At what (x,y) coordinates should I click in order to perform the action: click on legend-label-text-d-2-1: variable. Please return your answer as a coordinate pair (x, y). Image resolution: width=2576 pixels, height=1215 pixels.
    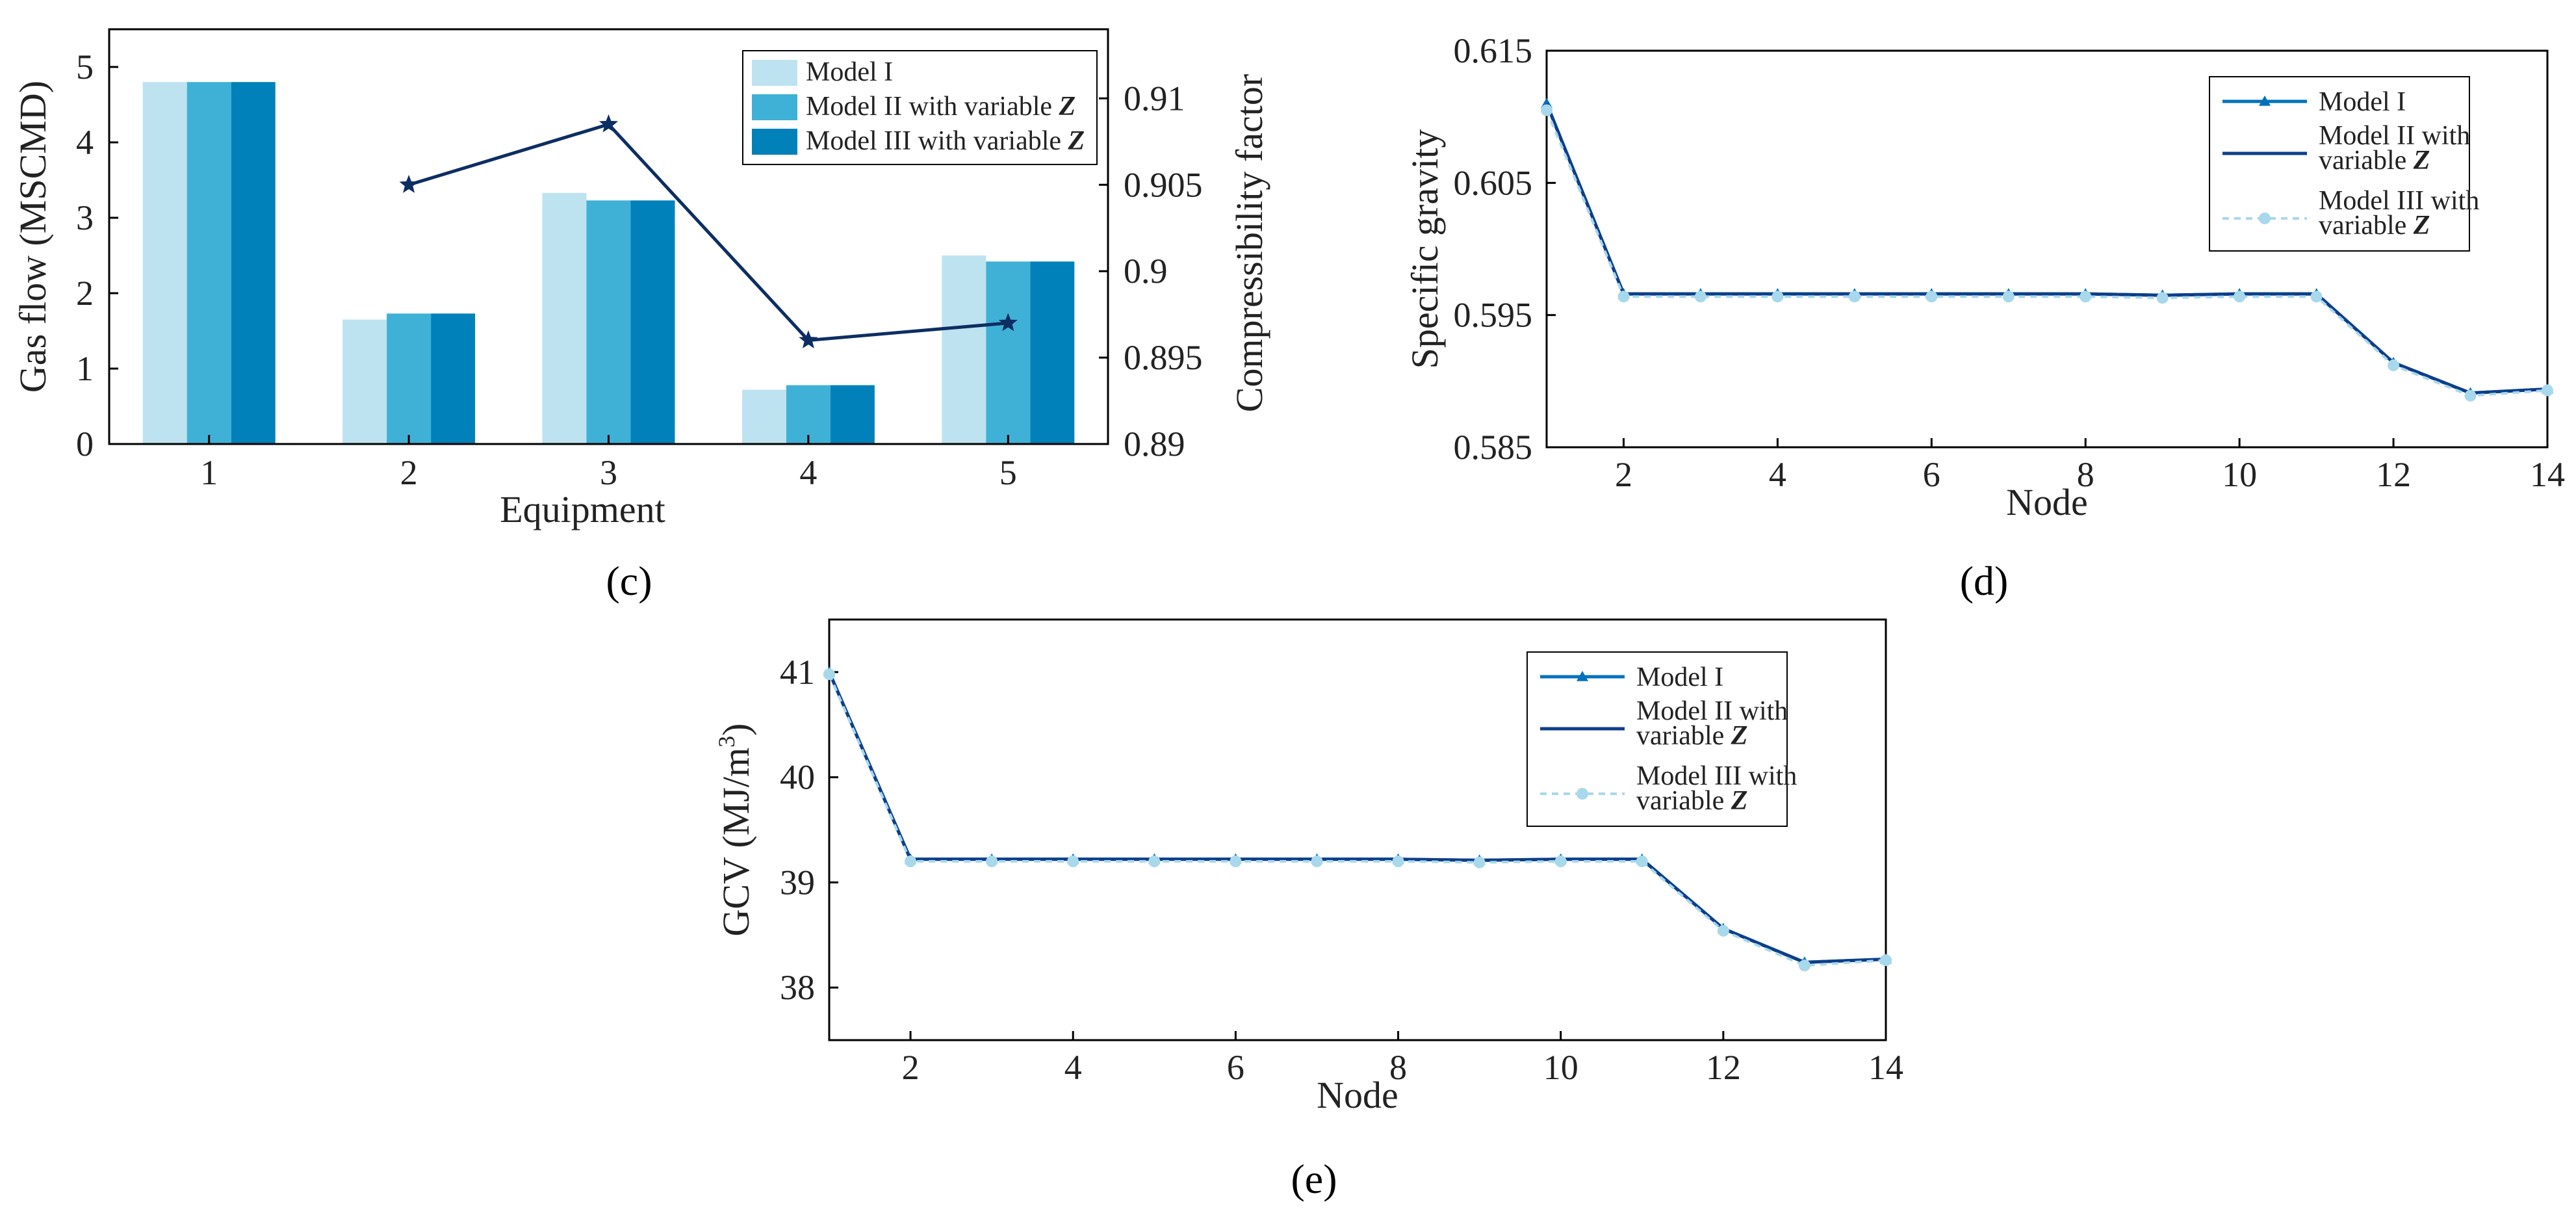
    Looking at the image, I should click on (2366, 161).